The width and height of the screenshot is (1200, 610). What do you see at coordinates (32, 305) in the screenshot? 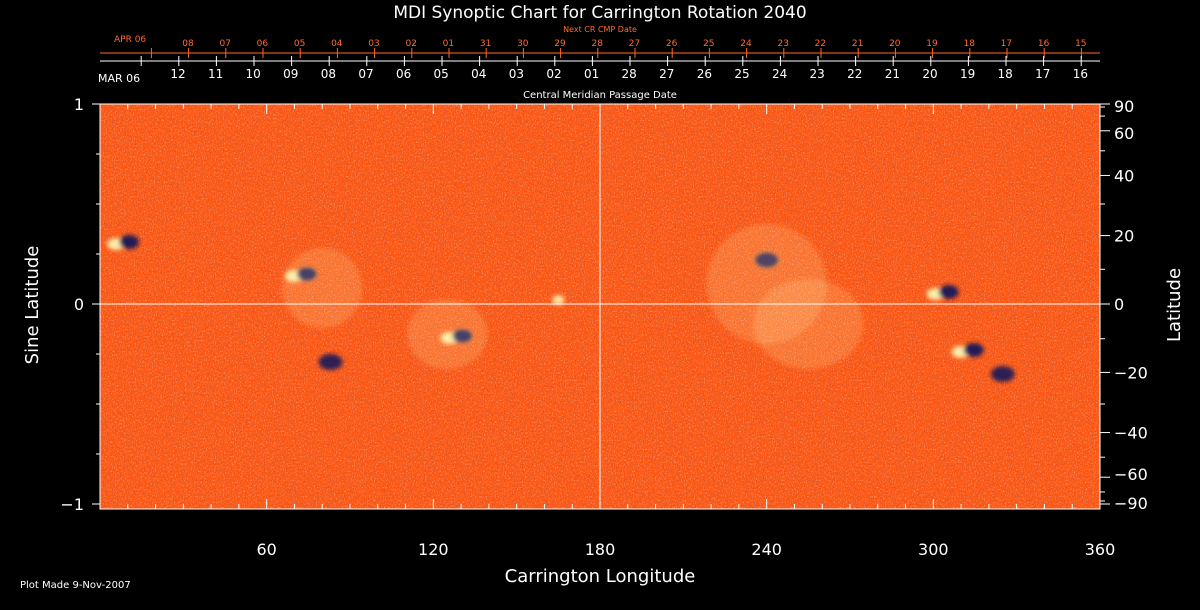
I see `y-axis-label-left: Sine Latitude` at bounding box center [32, 305].